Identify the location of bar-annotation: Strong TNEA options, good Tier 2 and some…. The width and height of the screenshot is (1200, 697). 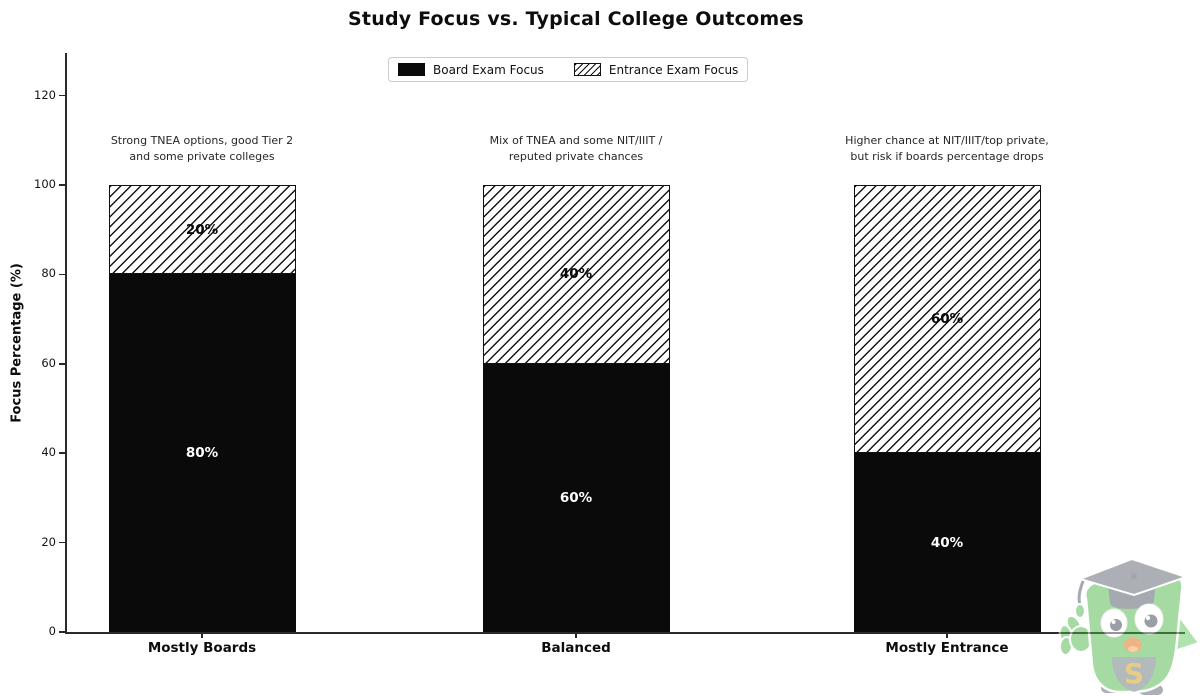
(202, 148).